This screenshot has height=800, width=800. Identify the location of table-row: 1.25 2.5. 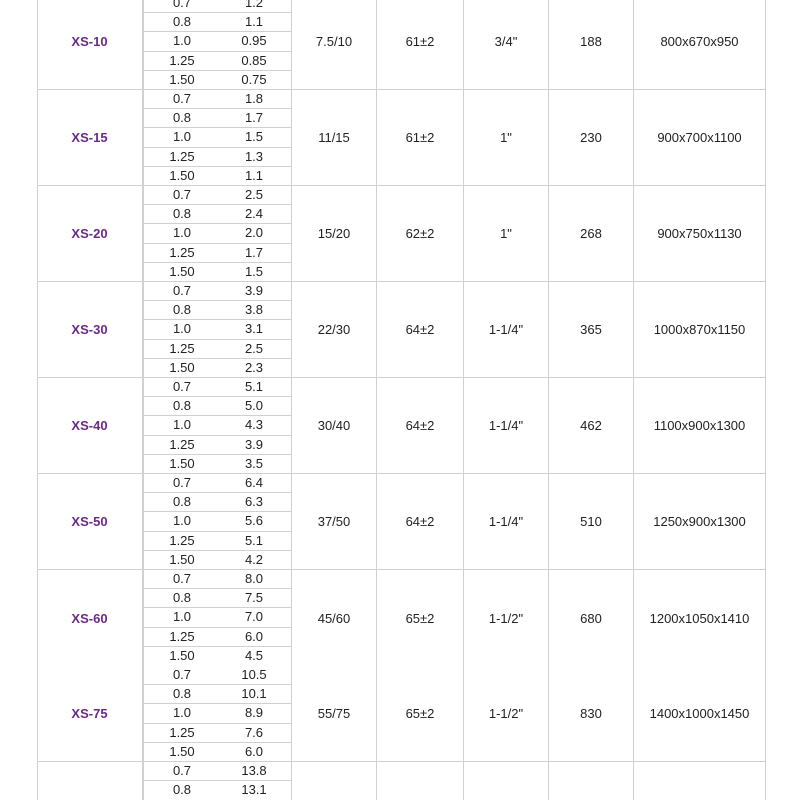
(217, 349).